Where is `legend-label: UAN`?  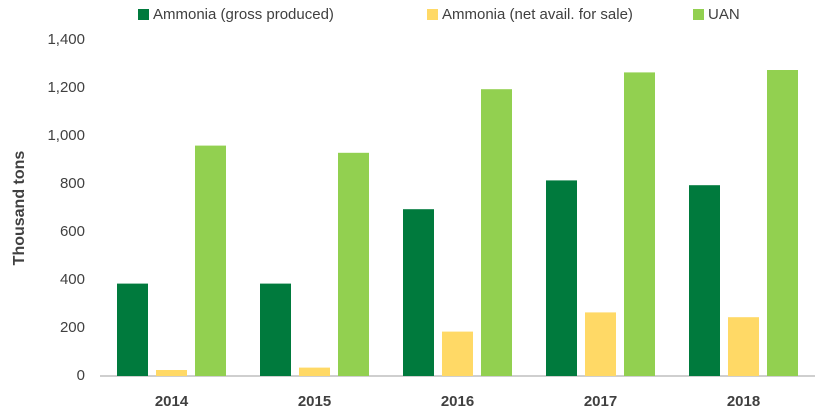
legend-label: UAN is located at coordinates (724, 14).